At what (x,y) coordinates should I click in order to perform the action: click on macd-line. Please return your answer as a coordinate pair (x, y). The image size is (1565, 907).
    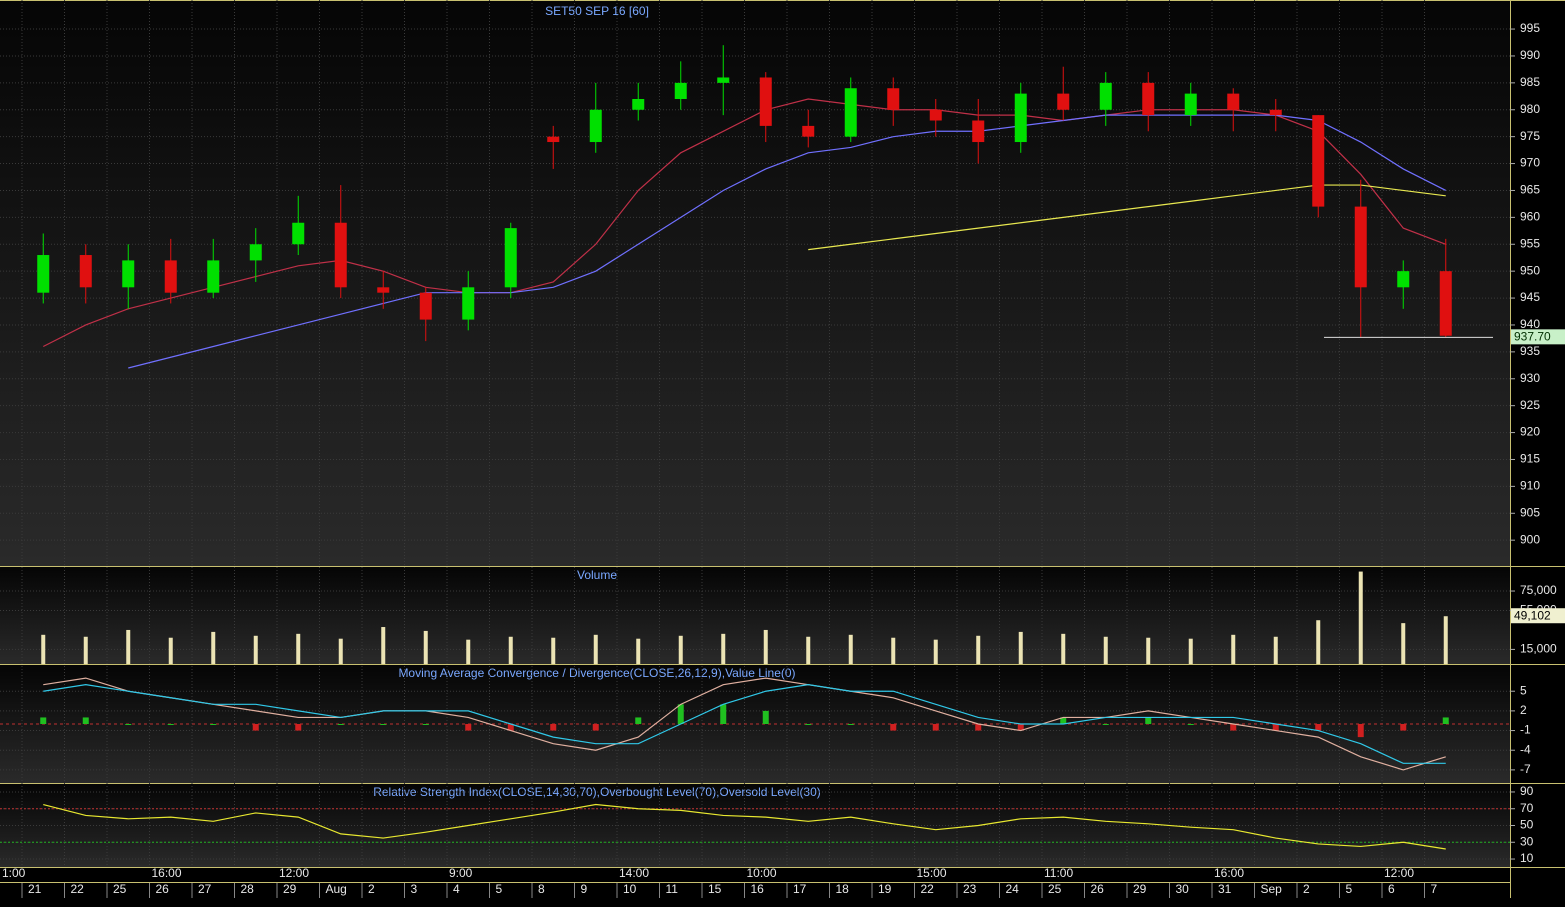
    Looking at the image, I should click on (744, 724).